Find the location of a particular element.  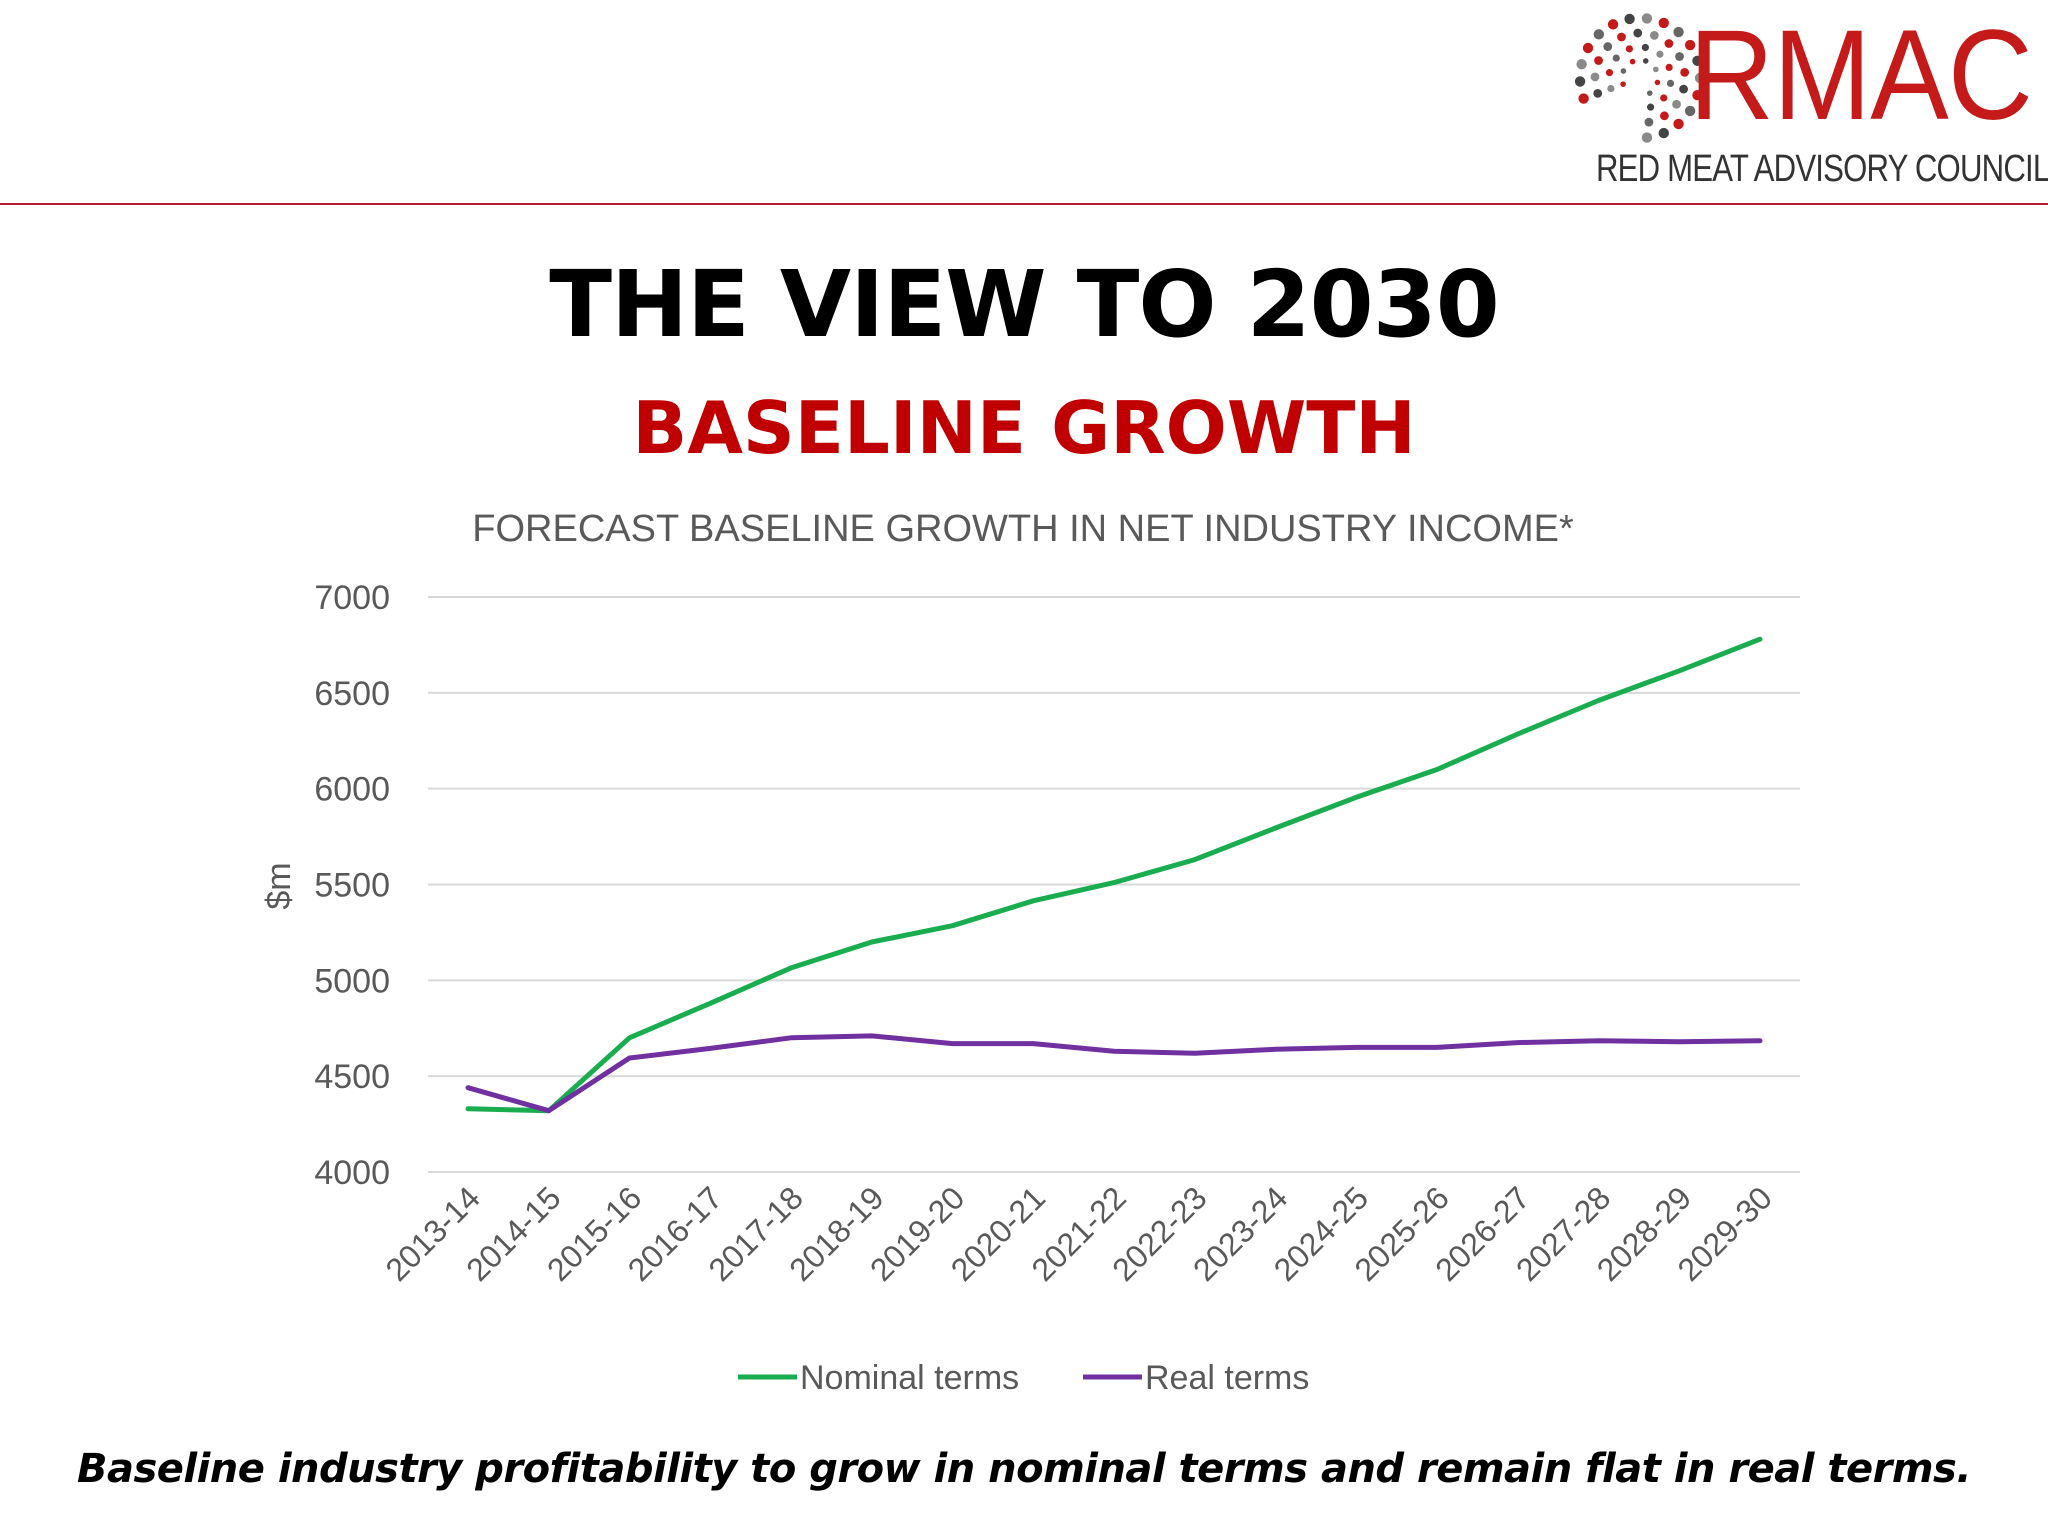

y-tick-label: 5000 is located at coordinates (352, 981).